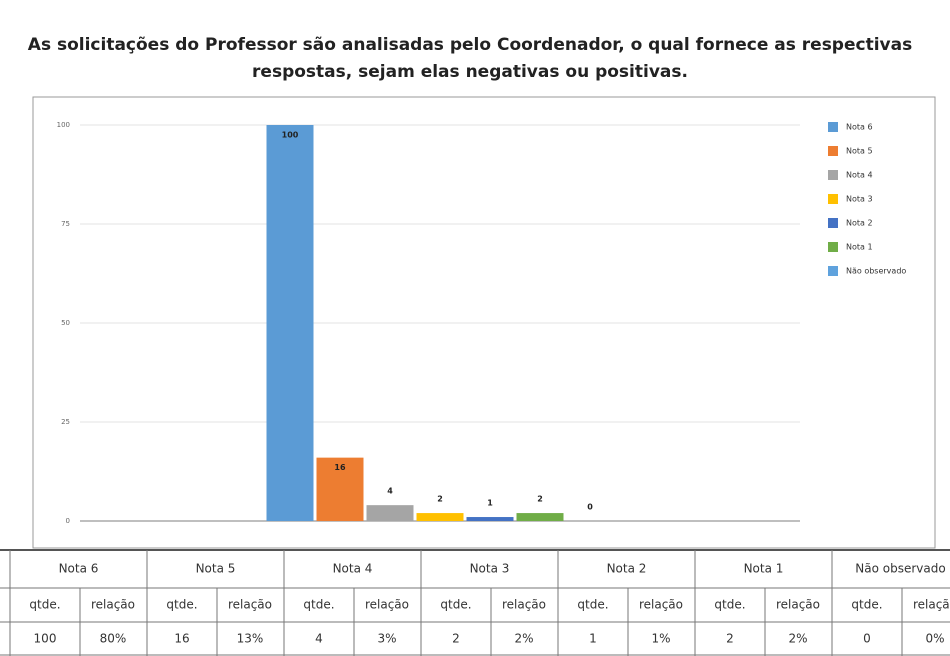  What do you see at coordinates (290, 135) in the screenshot?
I see `value-label: 100` at bounding box center [290, 135].